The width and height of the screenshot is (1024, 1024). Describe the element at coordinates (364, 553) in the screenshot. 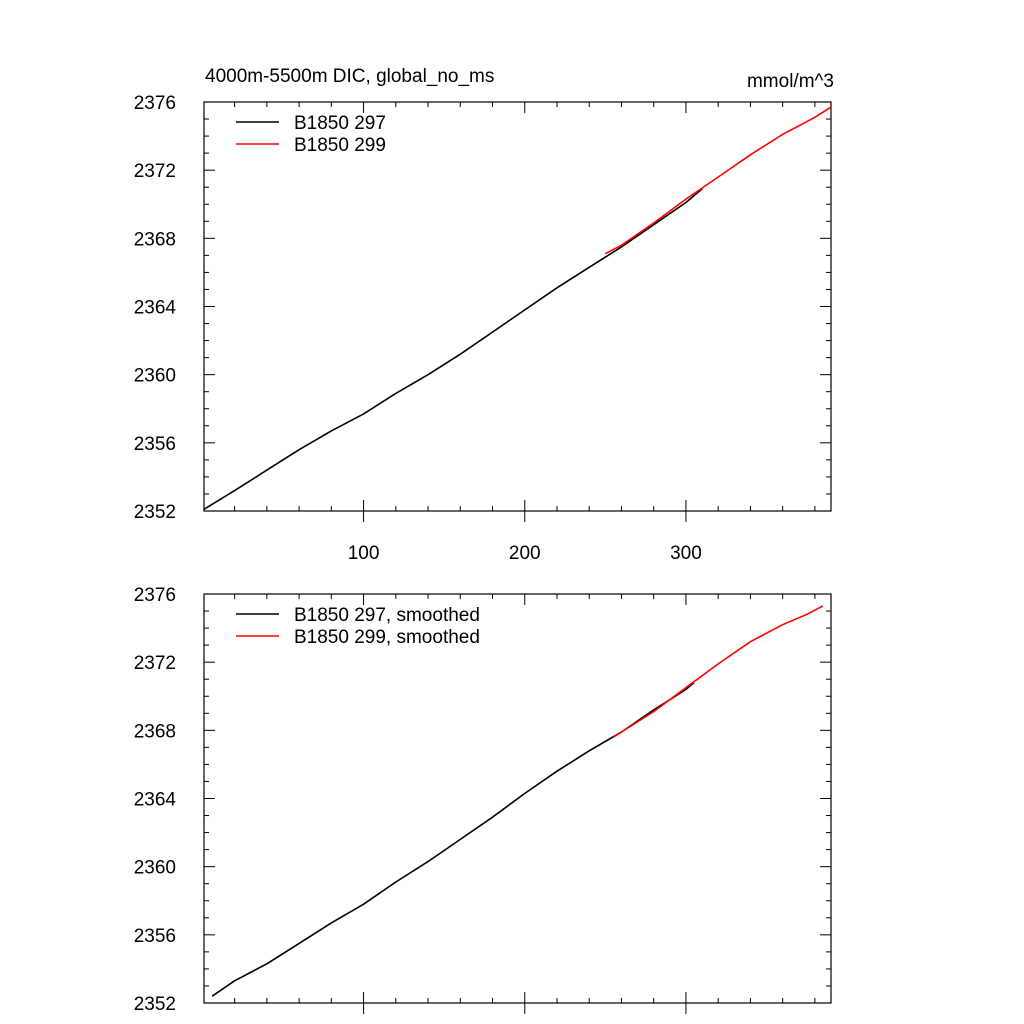

I see `x-tick-label: 100` at that location.